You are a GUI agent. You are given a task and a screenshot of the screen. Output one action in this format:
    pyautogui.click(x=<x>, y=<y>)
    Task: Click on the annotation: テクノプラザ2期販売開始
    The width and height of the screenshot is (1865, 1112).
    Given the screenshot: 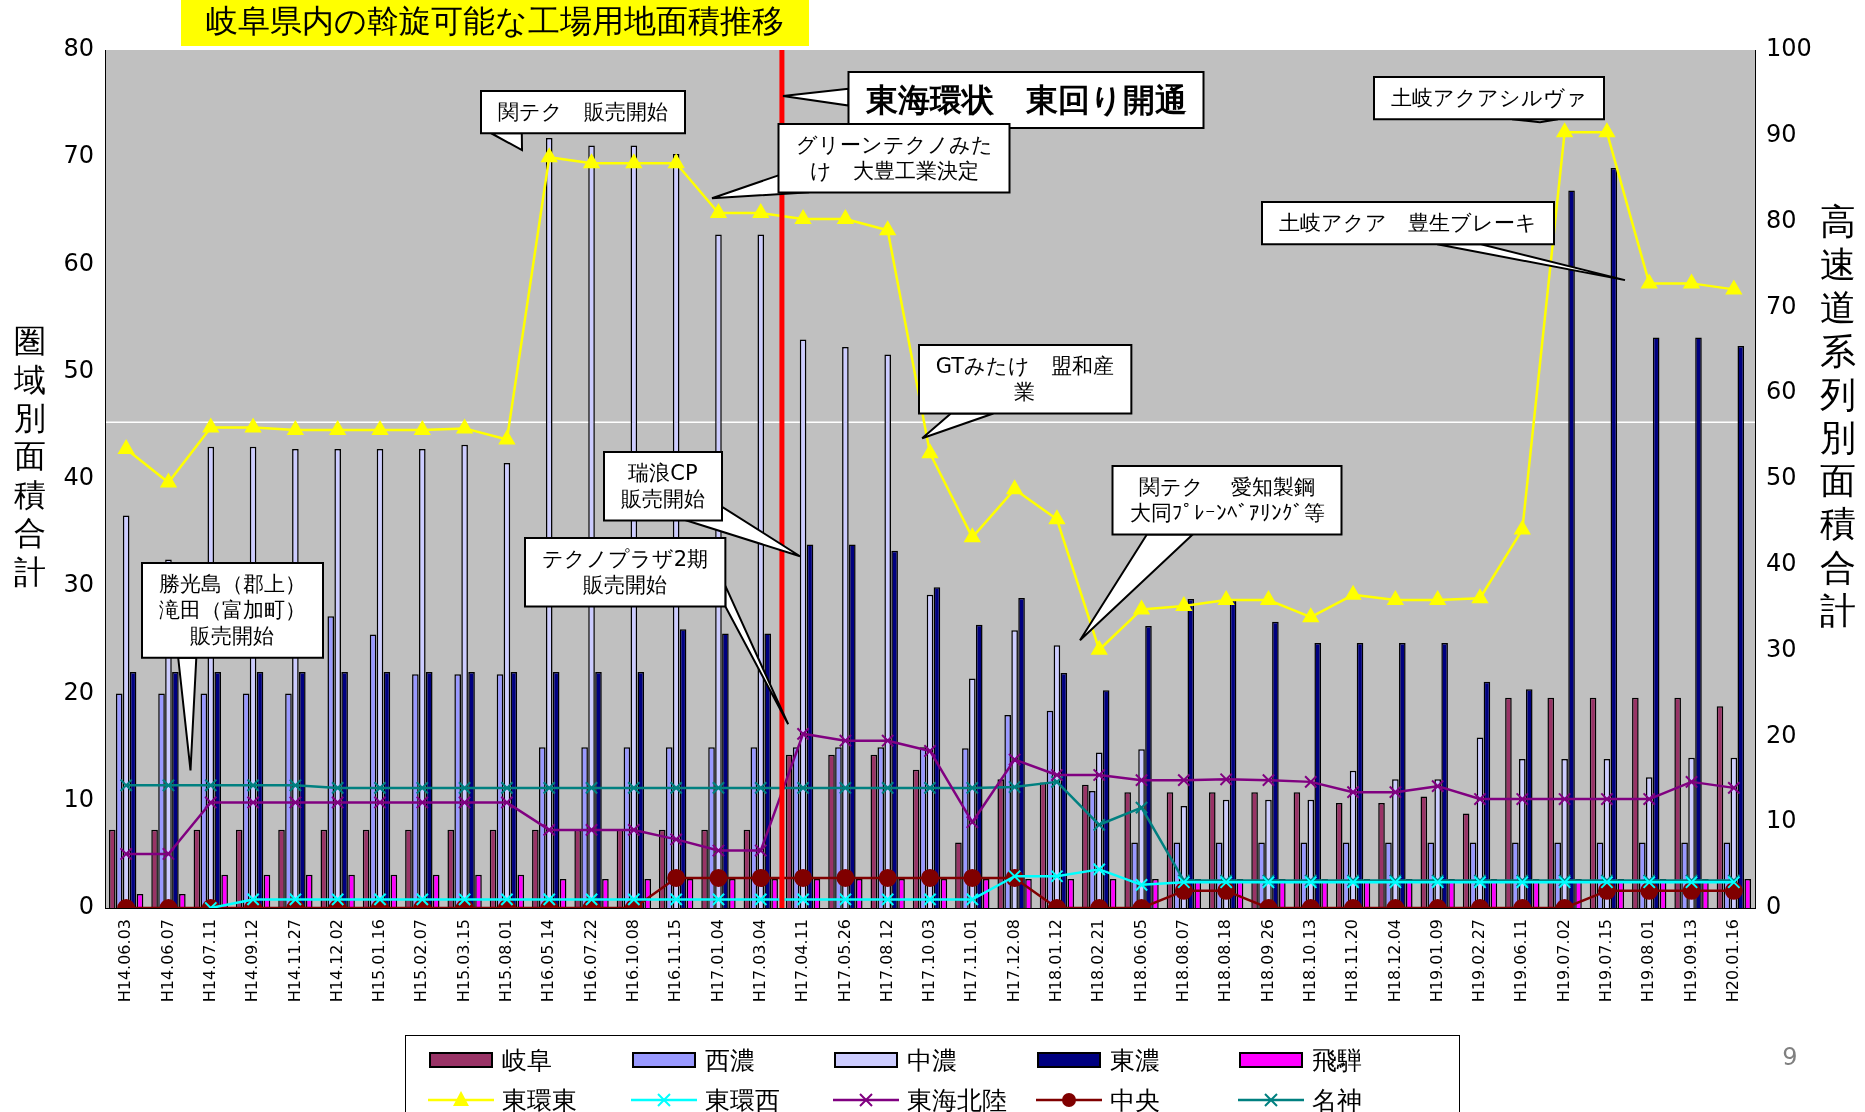 What is the action you would take?
    pyautogui.click(x=625, y=572)
    